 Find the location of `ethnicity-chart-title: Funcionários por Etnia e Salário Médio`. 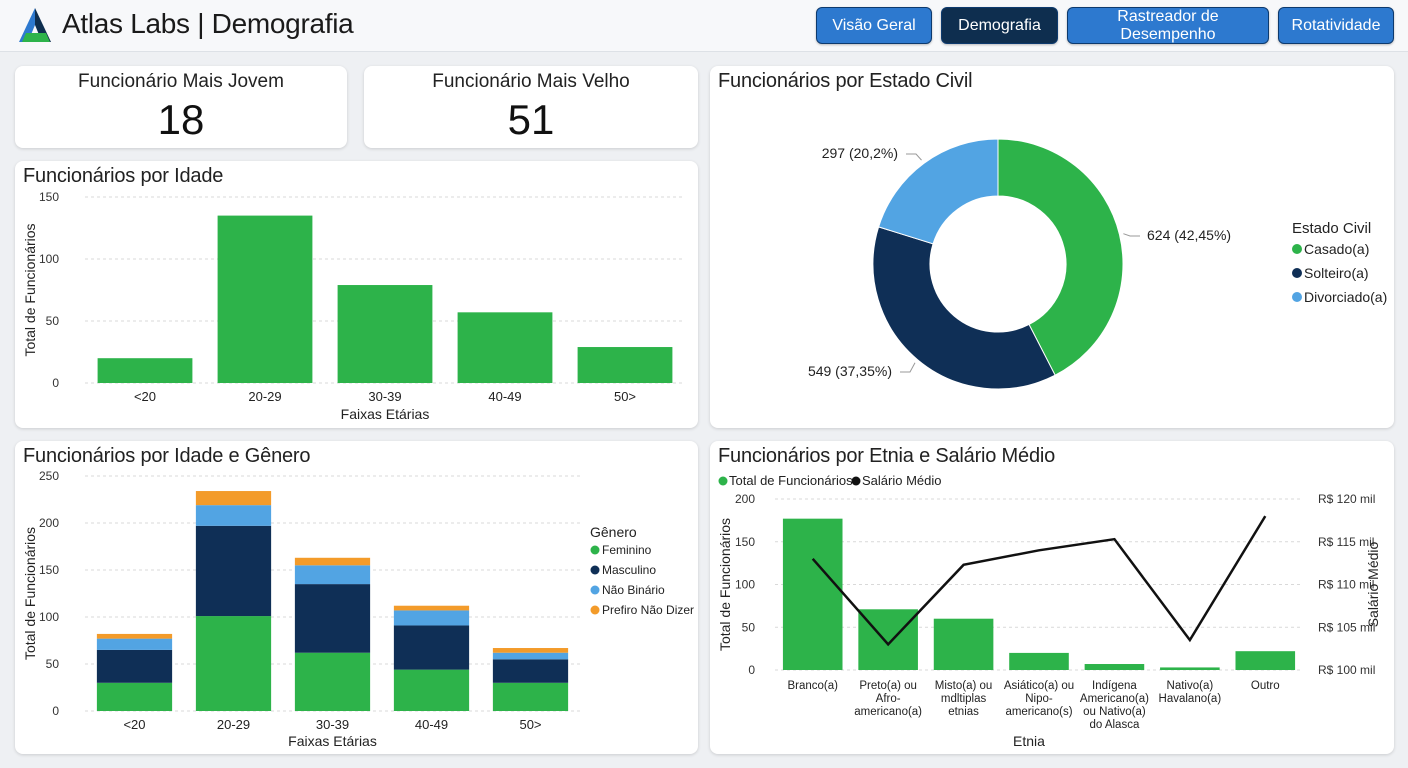

ethnicity-chart-title: Funcionários por Etnia e Salário Médio is located at coordinates (887, 456).